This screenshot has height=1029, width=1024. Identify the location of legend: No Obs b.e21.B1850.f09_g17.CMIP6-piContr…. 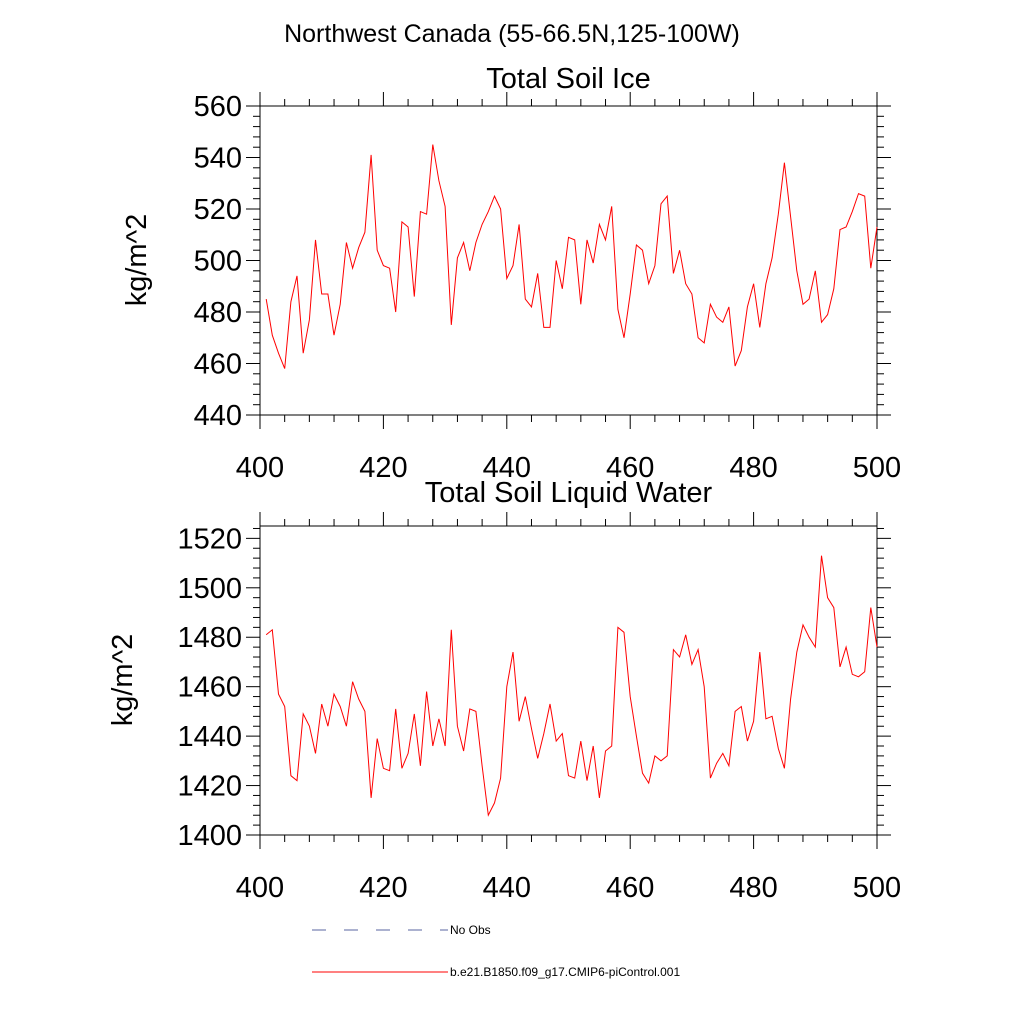
(496, 951).